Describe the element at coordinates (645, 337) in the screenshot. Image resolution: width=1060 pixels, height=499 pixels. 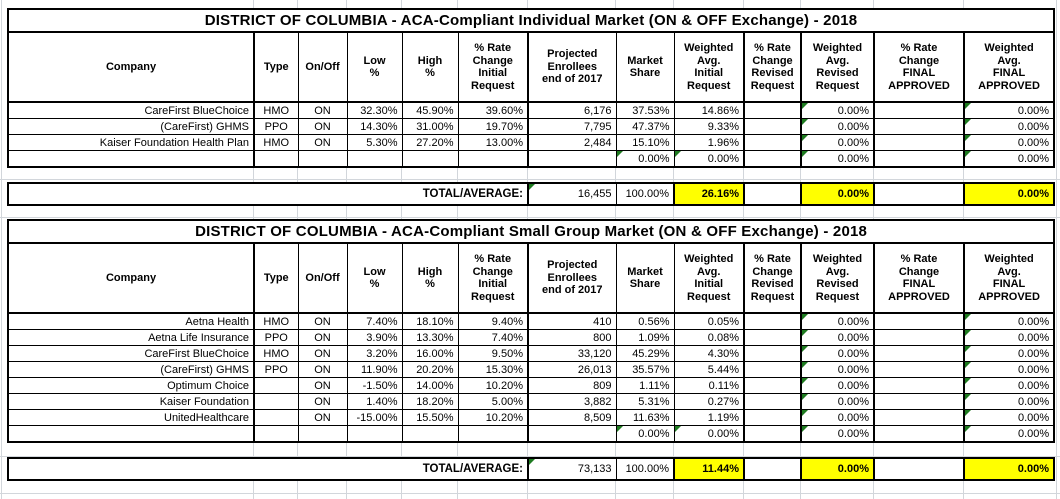
I see `market-share-cell: 1.09%` at that location.